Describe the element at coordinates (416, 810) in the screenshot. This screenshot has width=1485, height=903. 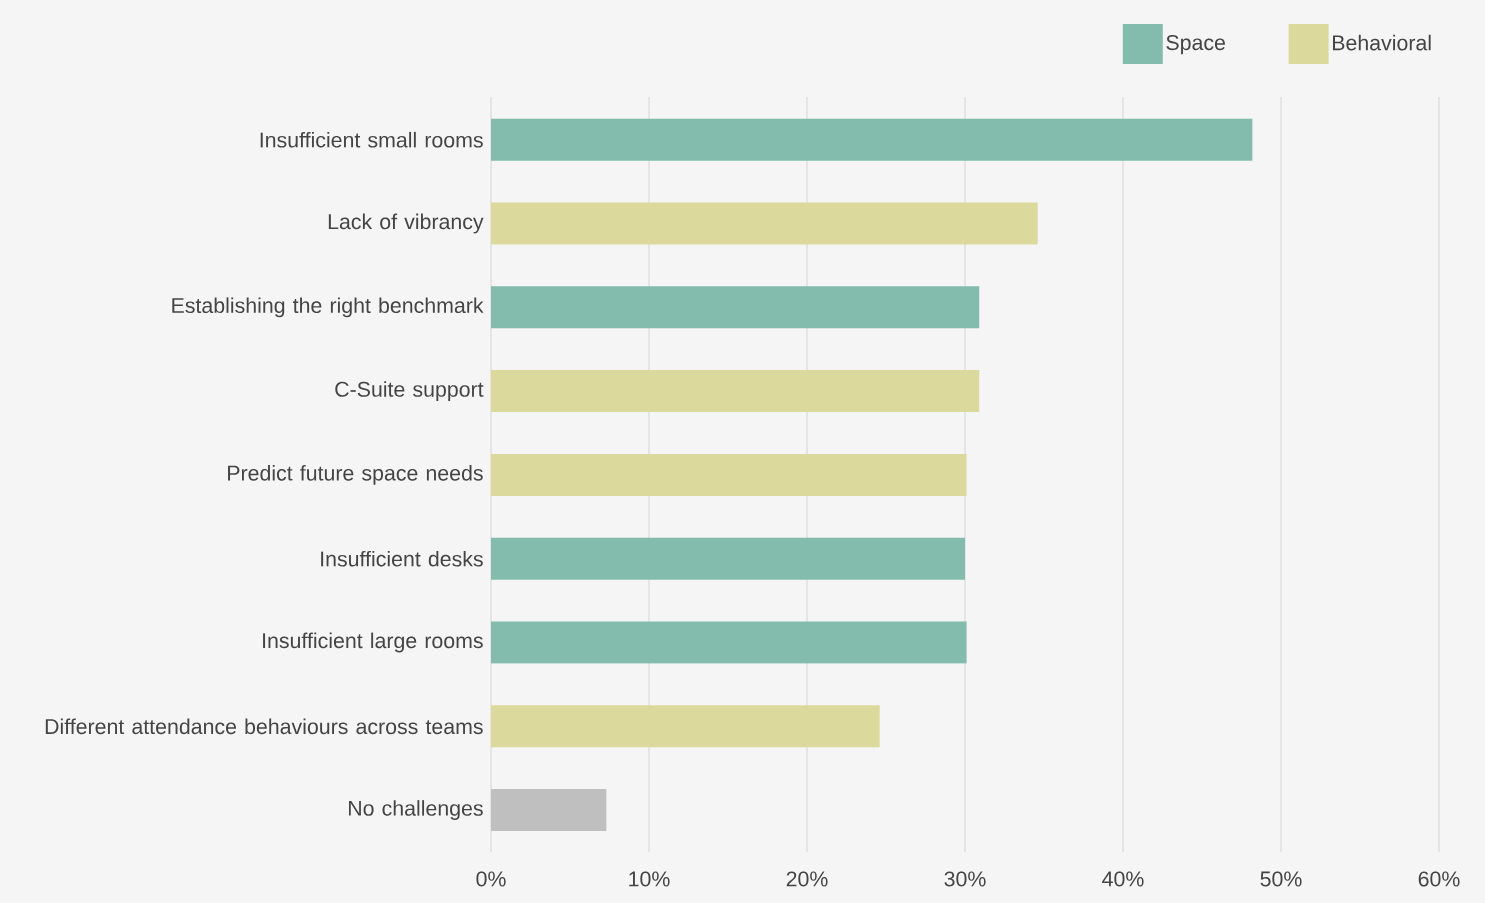
I see `y-tick-label: No challenges` at that location.